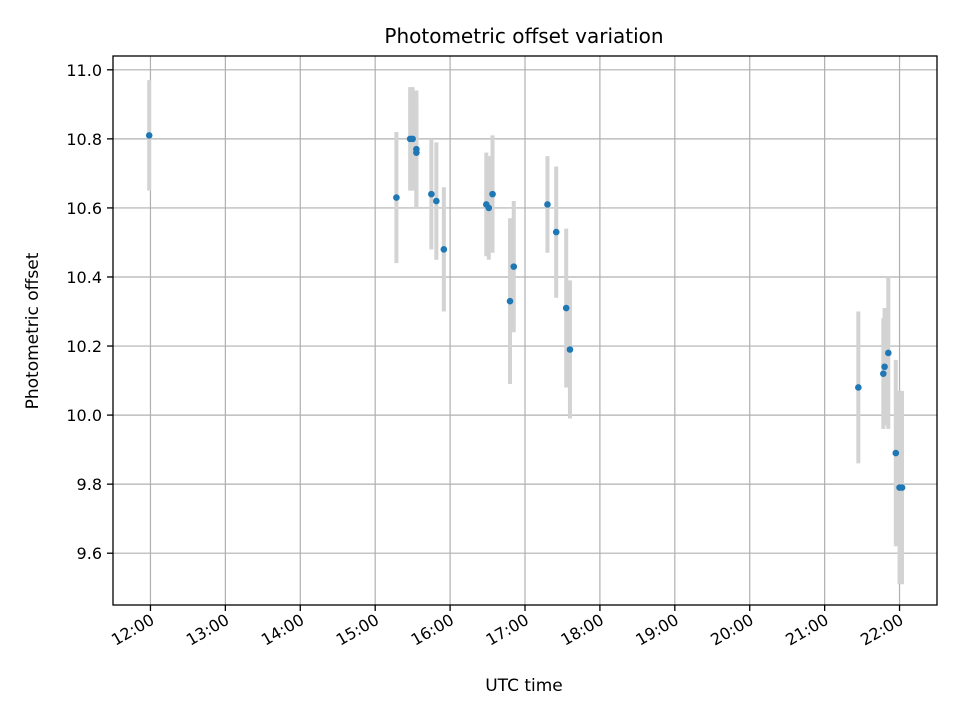  What do you see at coordinates (84, 70) in the screenshot?
I see `y-tick-label: 11.0` at bounding box center [84, 70].